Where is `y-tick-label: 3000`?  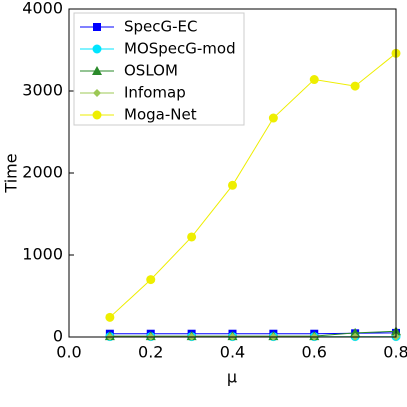
y-tick-label: 3000 is located at coordinates (42, 90).